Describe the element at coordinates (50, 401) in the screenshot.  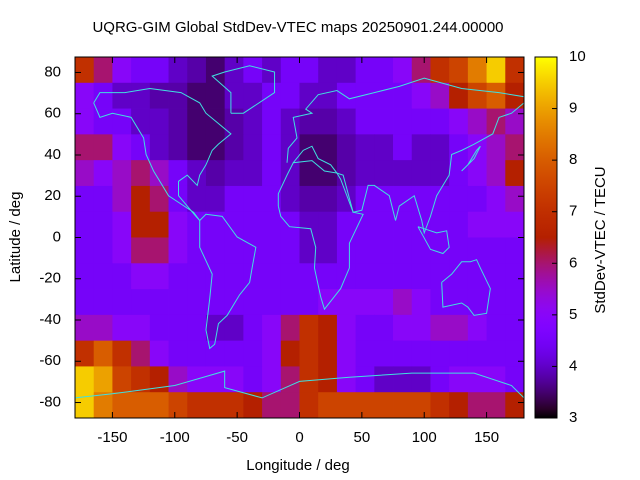
I see `y-tick-label: -80` at that location.